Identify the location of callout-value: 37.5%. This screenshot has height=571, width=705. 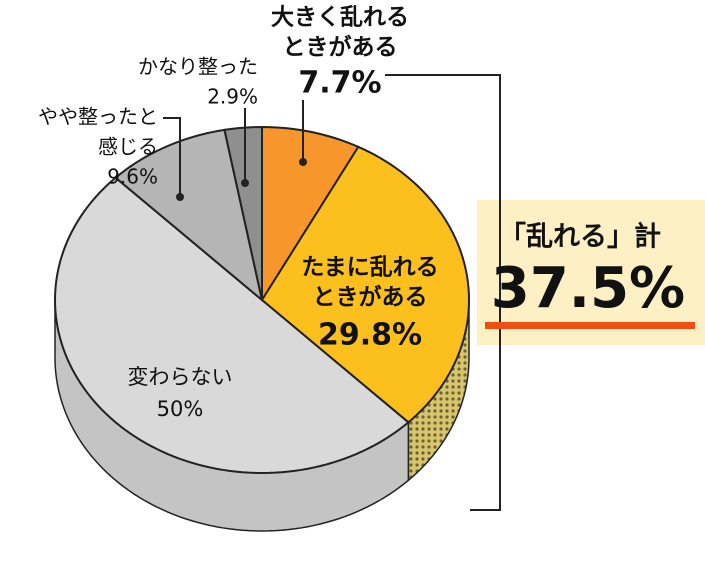
(588, 288).